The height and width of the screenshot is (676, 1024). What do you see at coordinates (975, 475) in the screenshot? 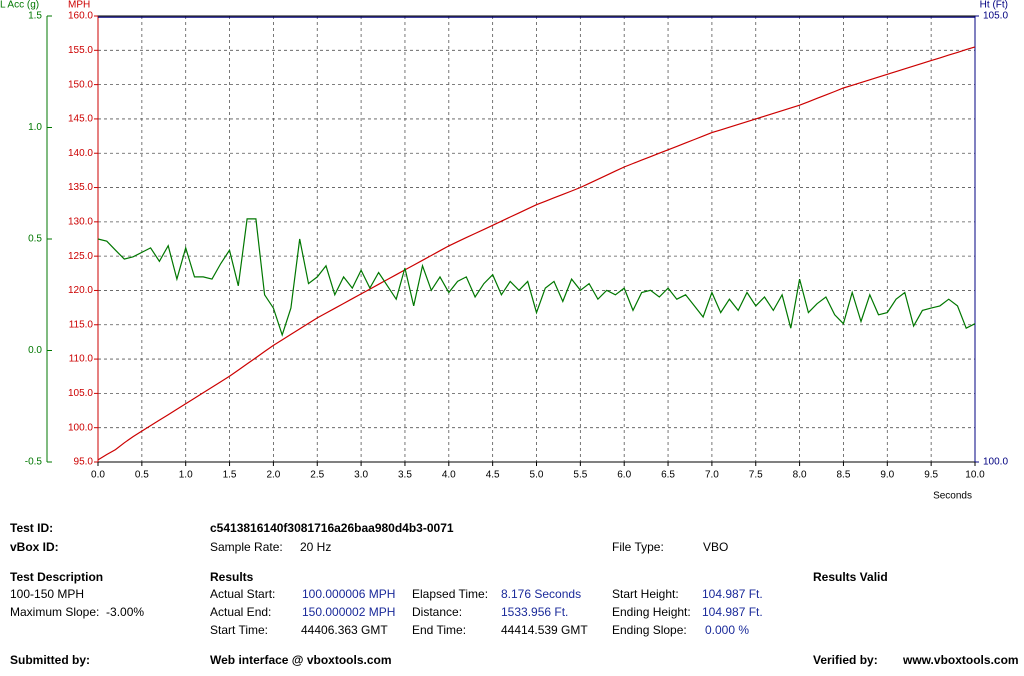
I see `x-tick-label: 10.0` at bounding box center [975, 475].